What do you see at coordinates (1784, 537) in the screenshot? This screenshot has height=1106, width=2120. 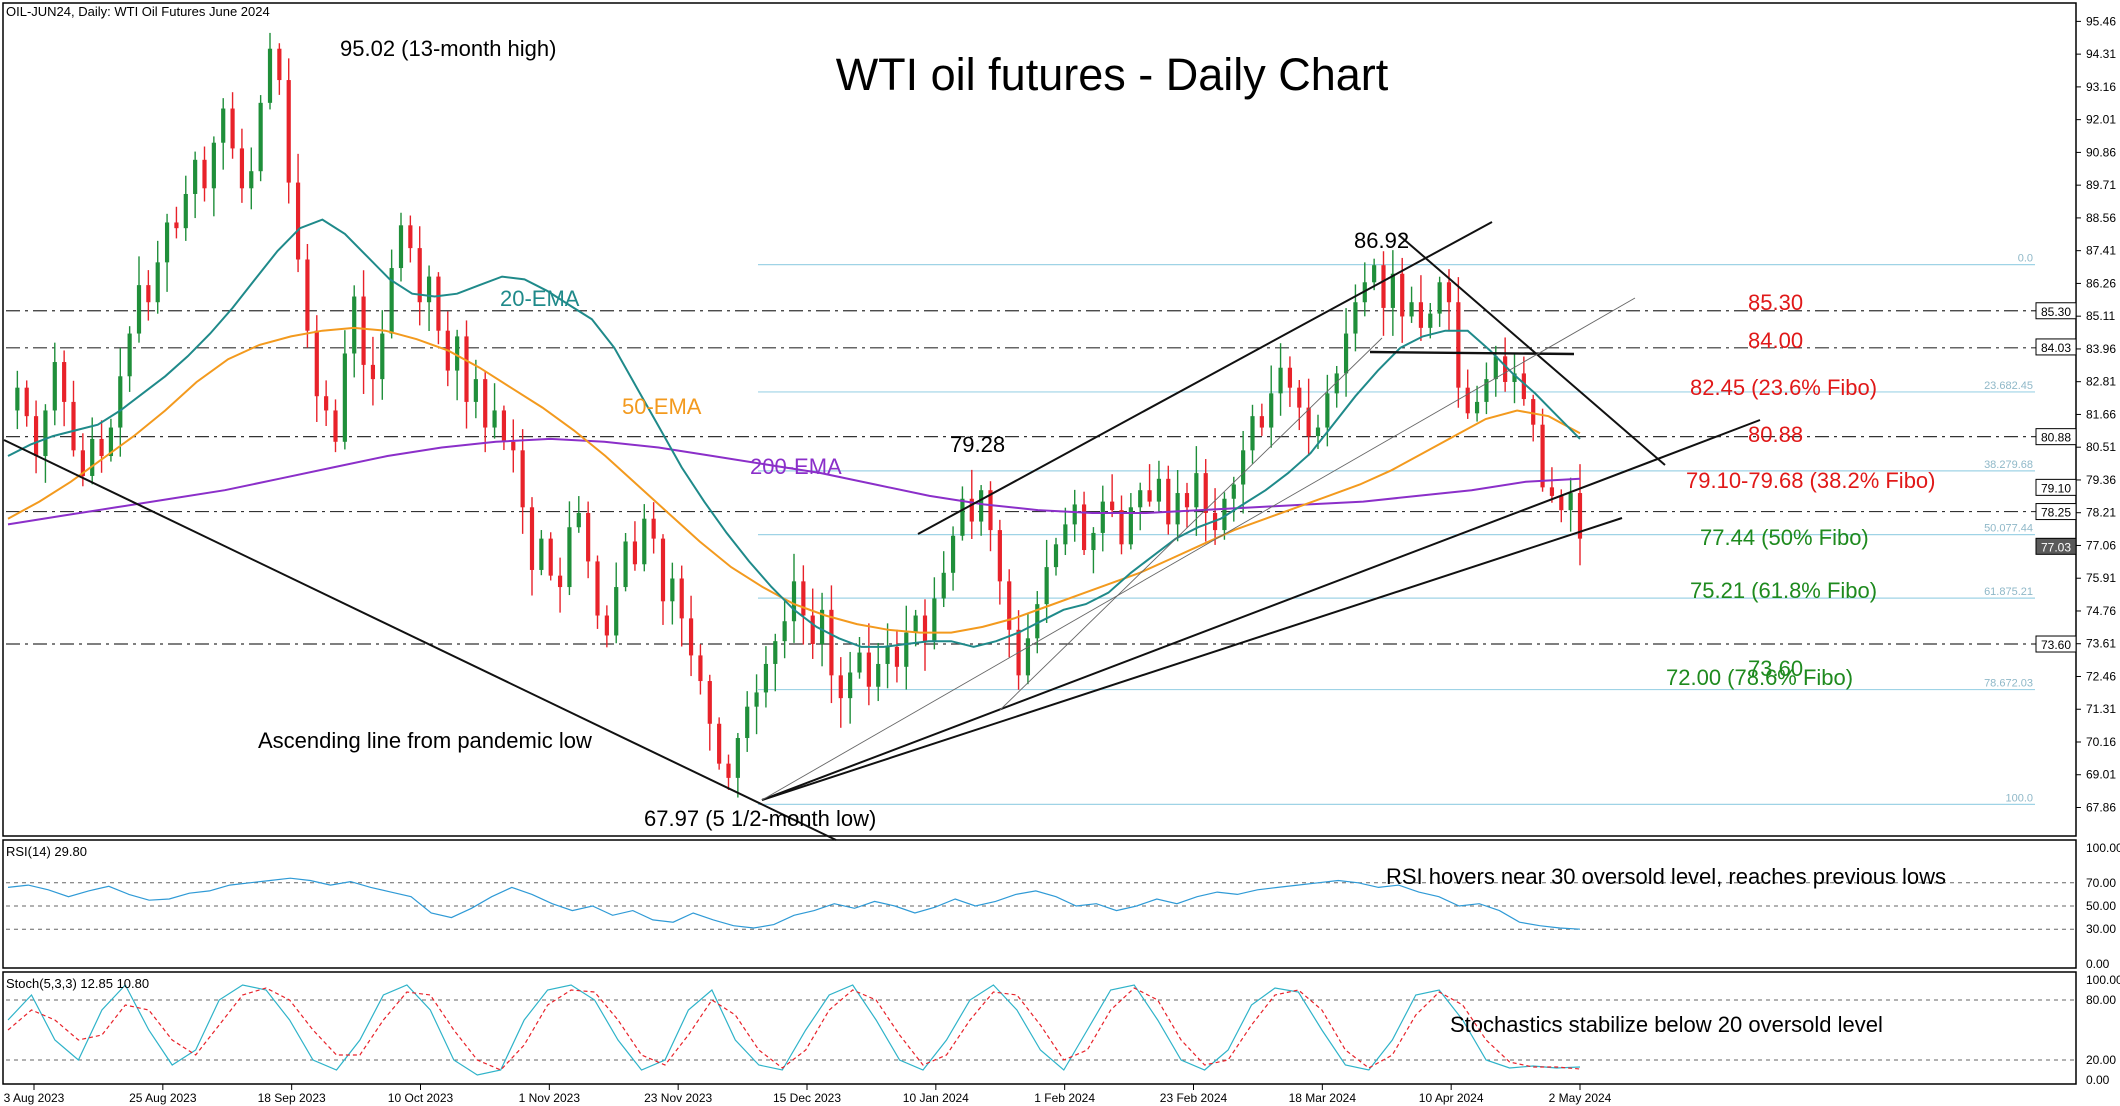 I see `fibo-50-text: 77.44 (50% Fibo)` at bounding box center [1784, 537].